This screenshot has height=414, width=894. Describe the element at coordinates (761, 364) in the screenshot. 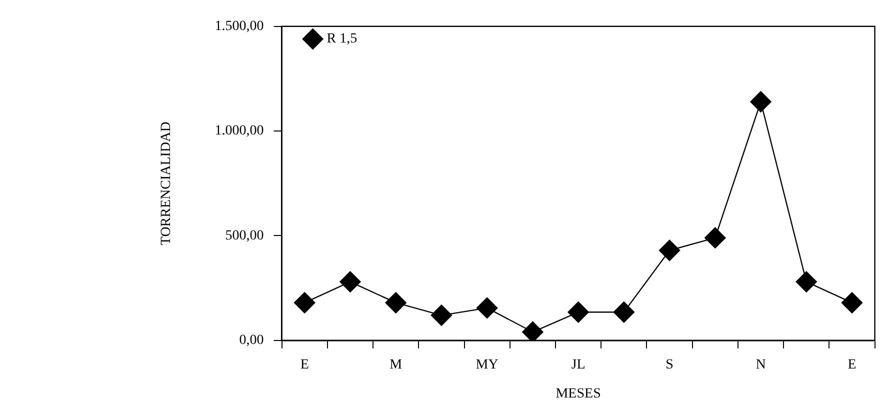

I see `x-tick-label: N` at that location.